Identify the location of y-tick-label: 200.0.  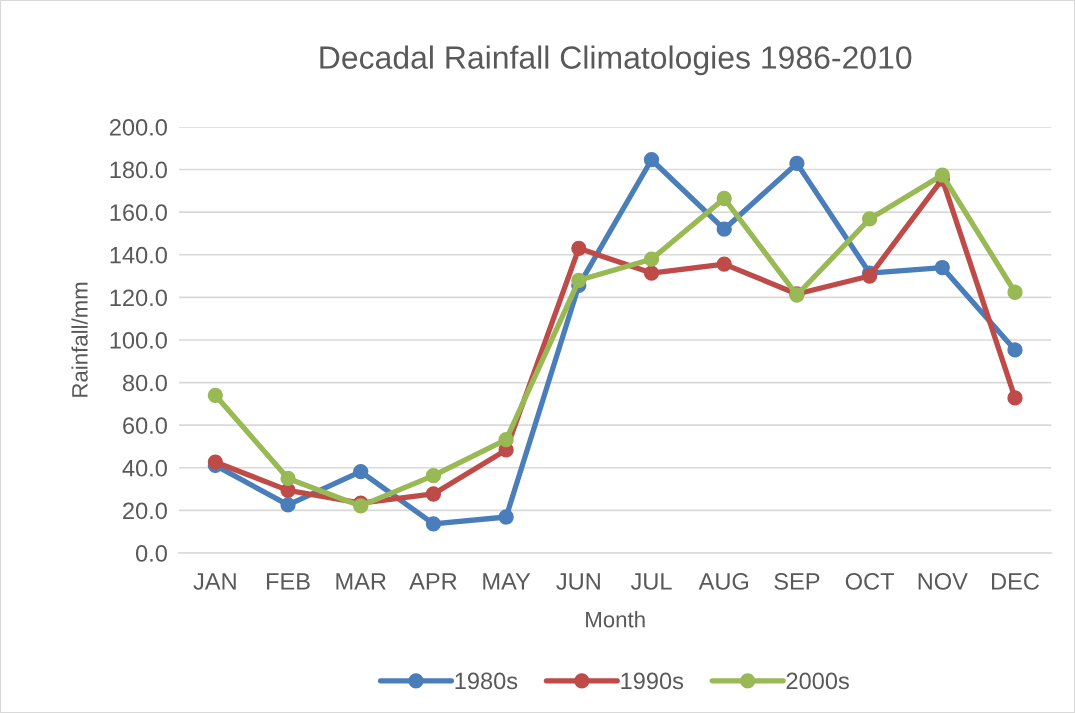
(138, 127).